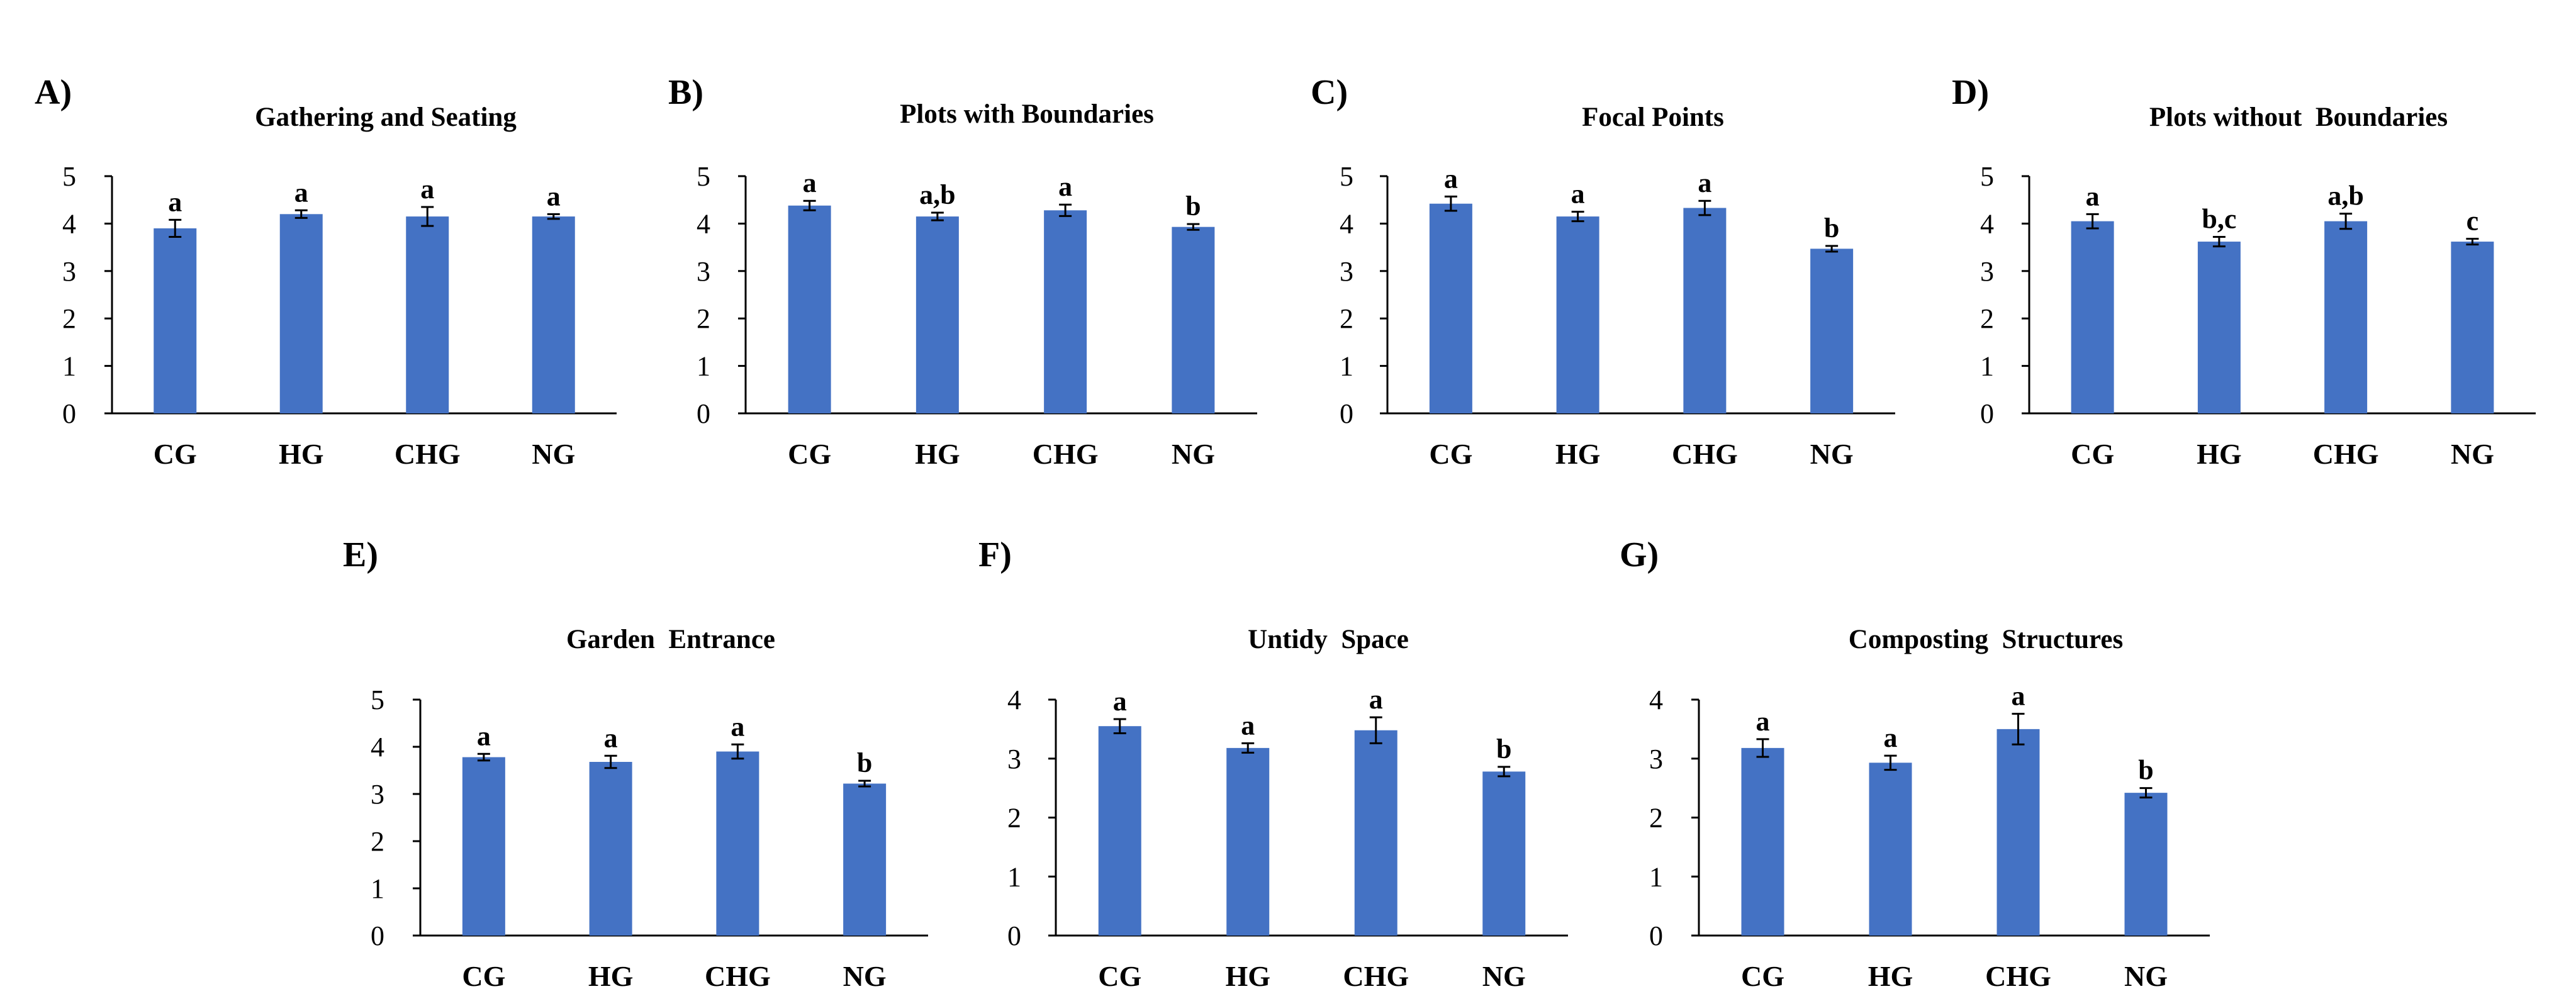  Describe the element at coordinates (1329, 92) in the screenshot. I see `panel-letter: C)` at that location.